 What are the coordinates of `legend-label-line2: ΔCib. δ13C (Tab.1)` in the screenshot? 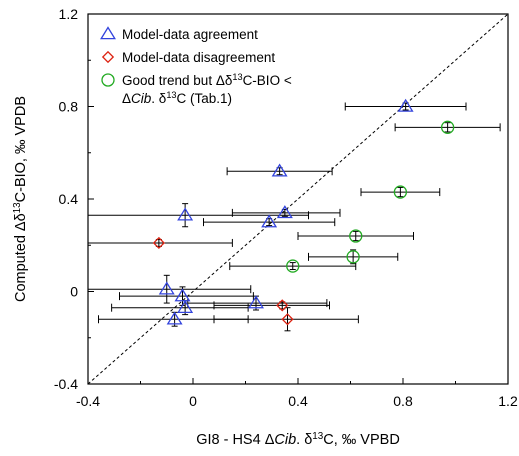 It's located at (177, 98).